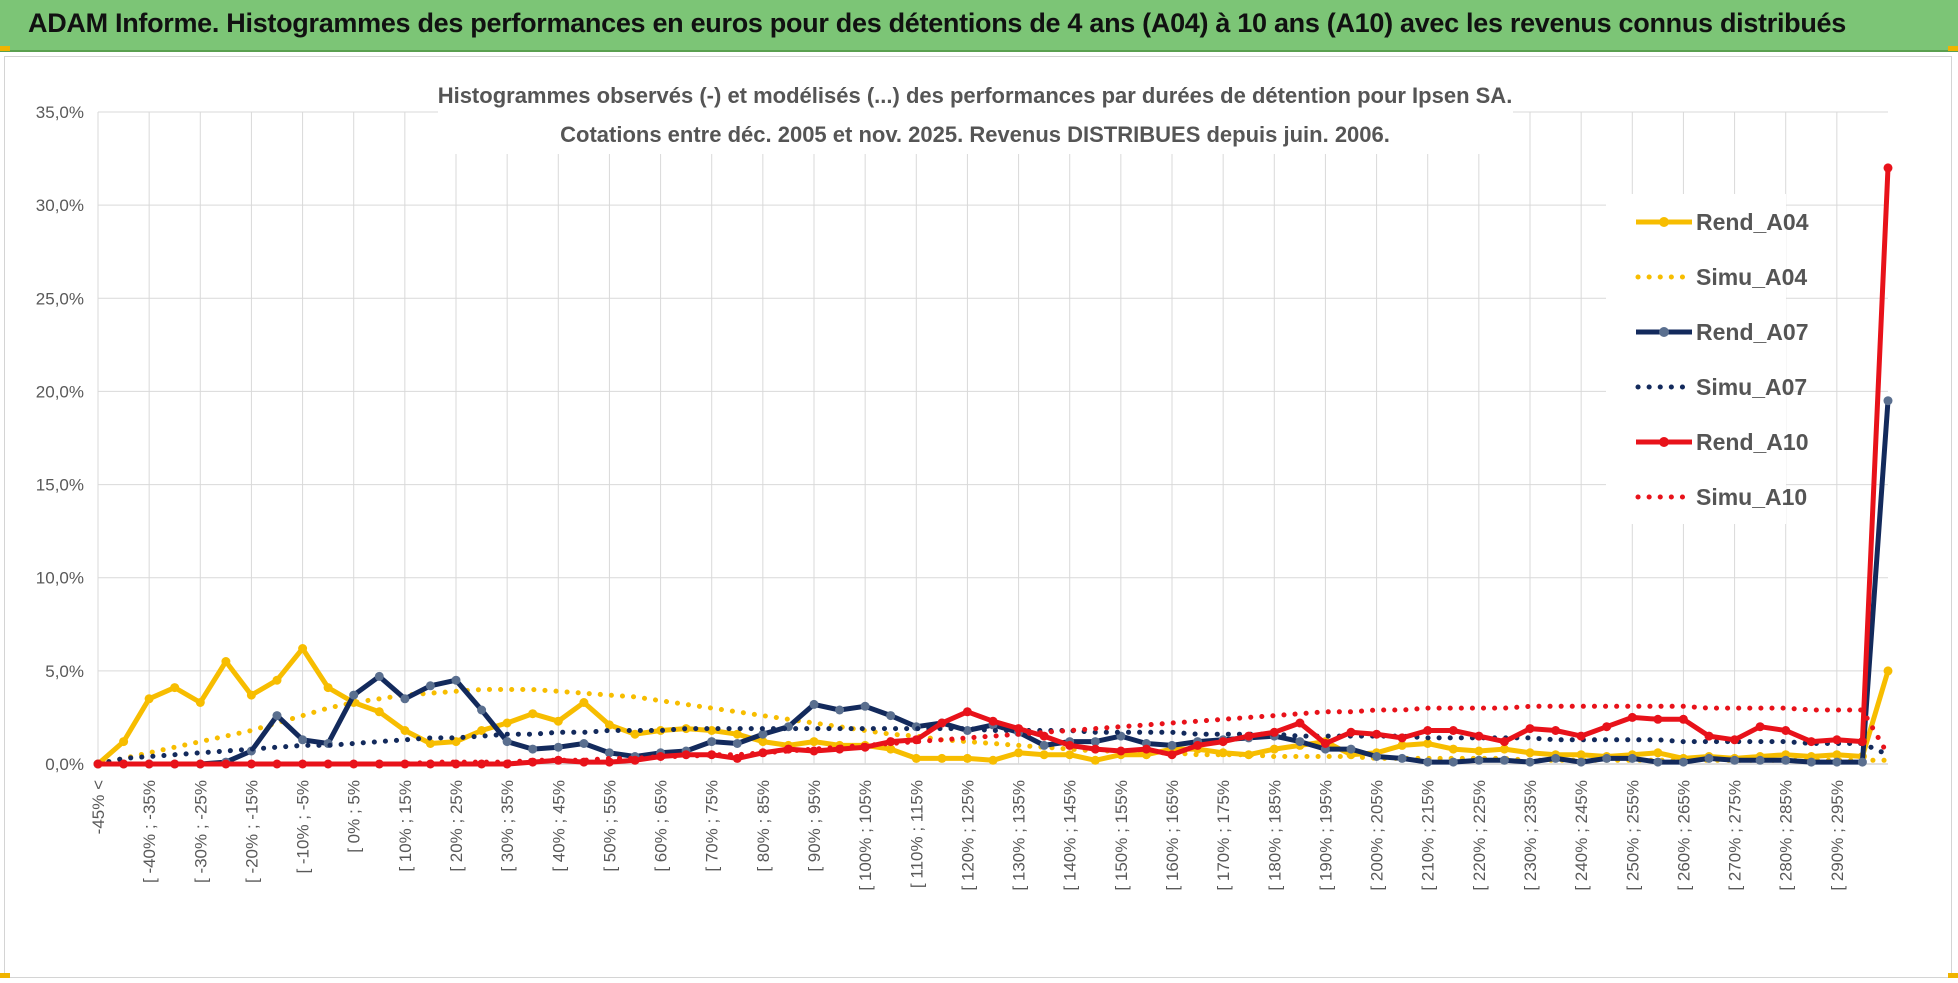  What do you see at coordinates (354, 816) in the screenshot?
I see `x-tick-label: [ 0% ; 5%` at bounding box center [354, 816].